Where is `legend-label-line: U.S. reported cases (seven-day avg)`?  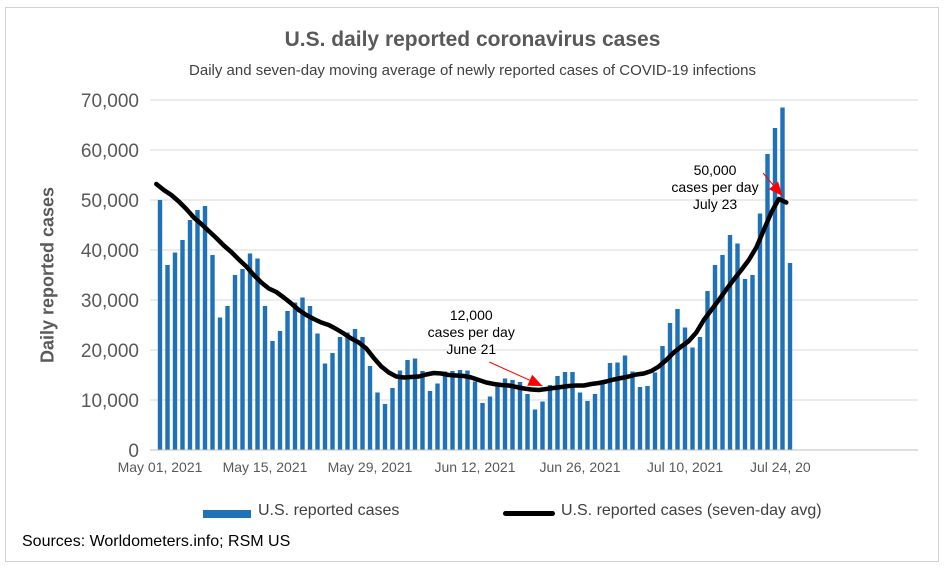
legend-label-line: U.S. reported cases (seven-day avg) is located at coordinates (691, 510).